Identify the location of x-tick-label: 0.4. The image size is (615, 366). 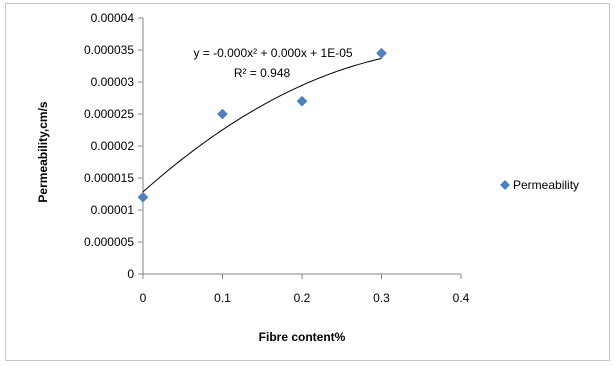
(461, 298).